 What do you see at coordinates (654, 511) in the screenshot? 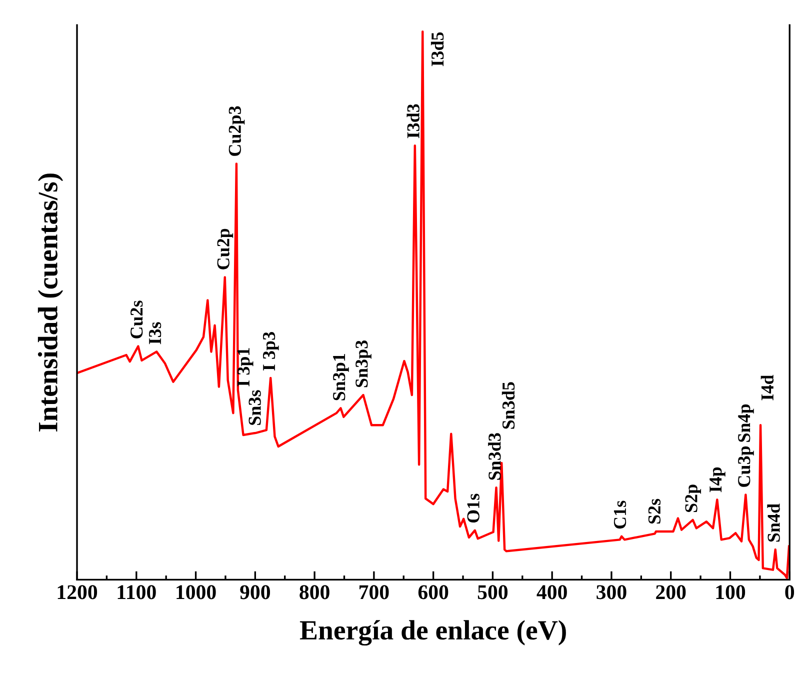
I see `annotation: S2s` at bounding box center [654, 511].